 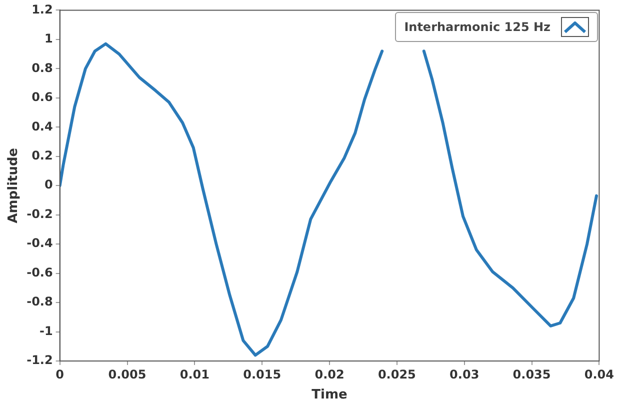 What do you see at coordinates (42, 126) in the screenshot?
I see `y-tick-label: 0.4` at bounding box center [42, 126].